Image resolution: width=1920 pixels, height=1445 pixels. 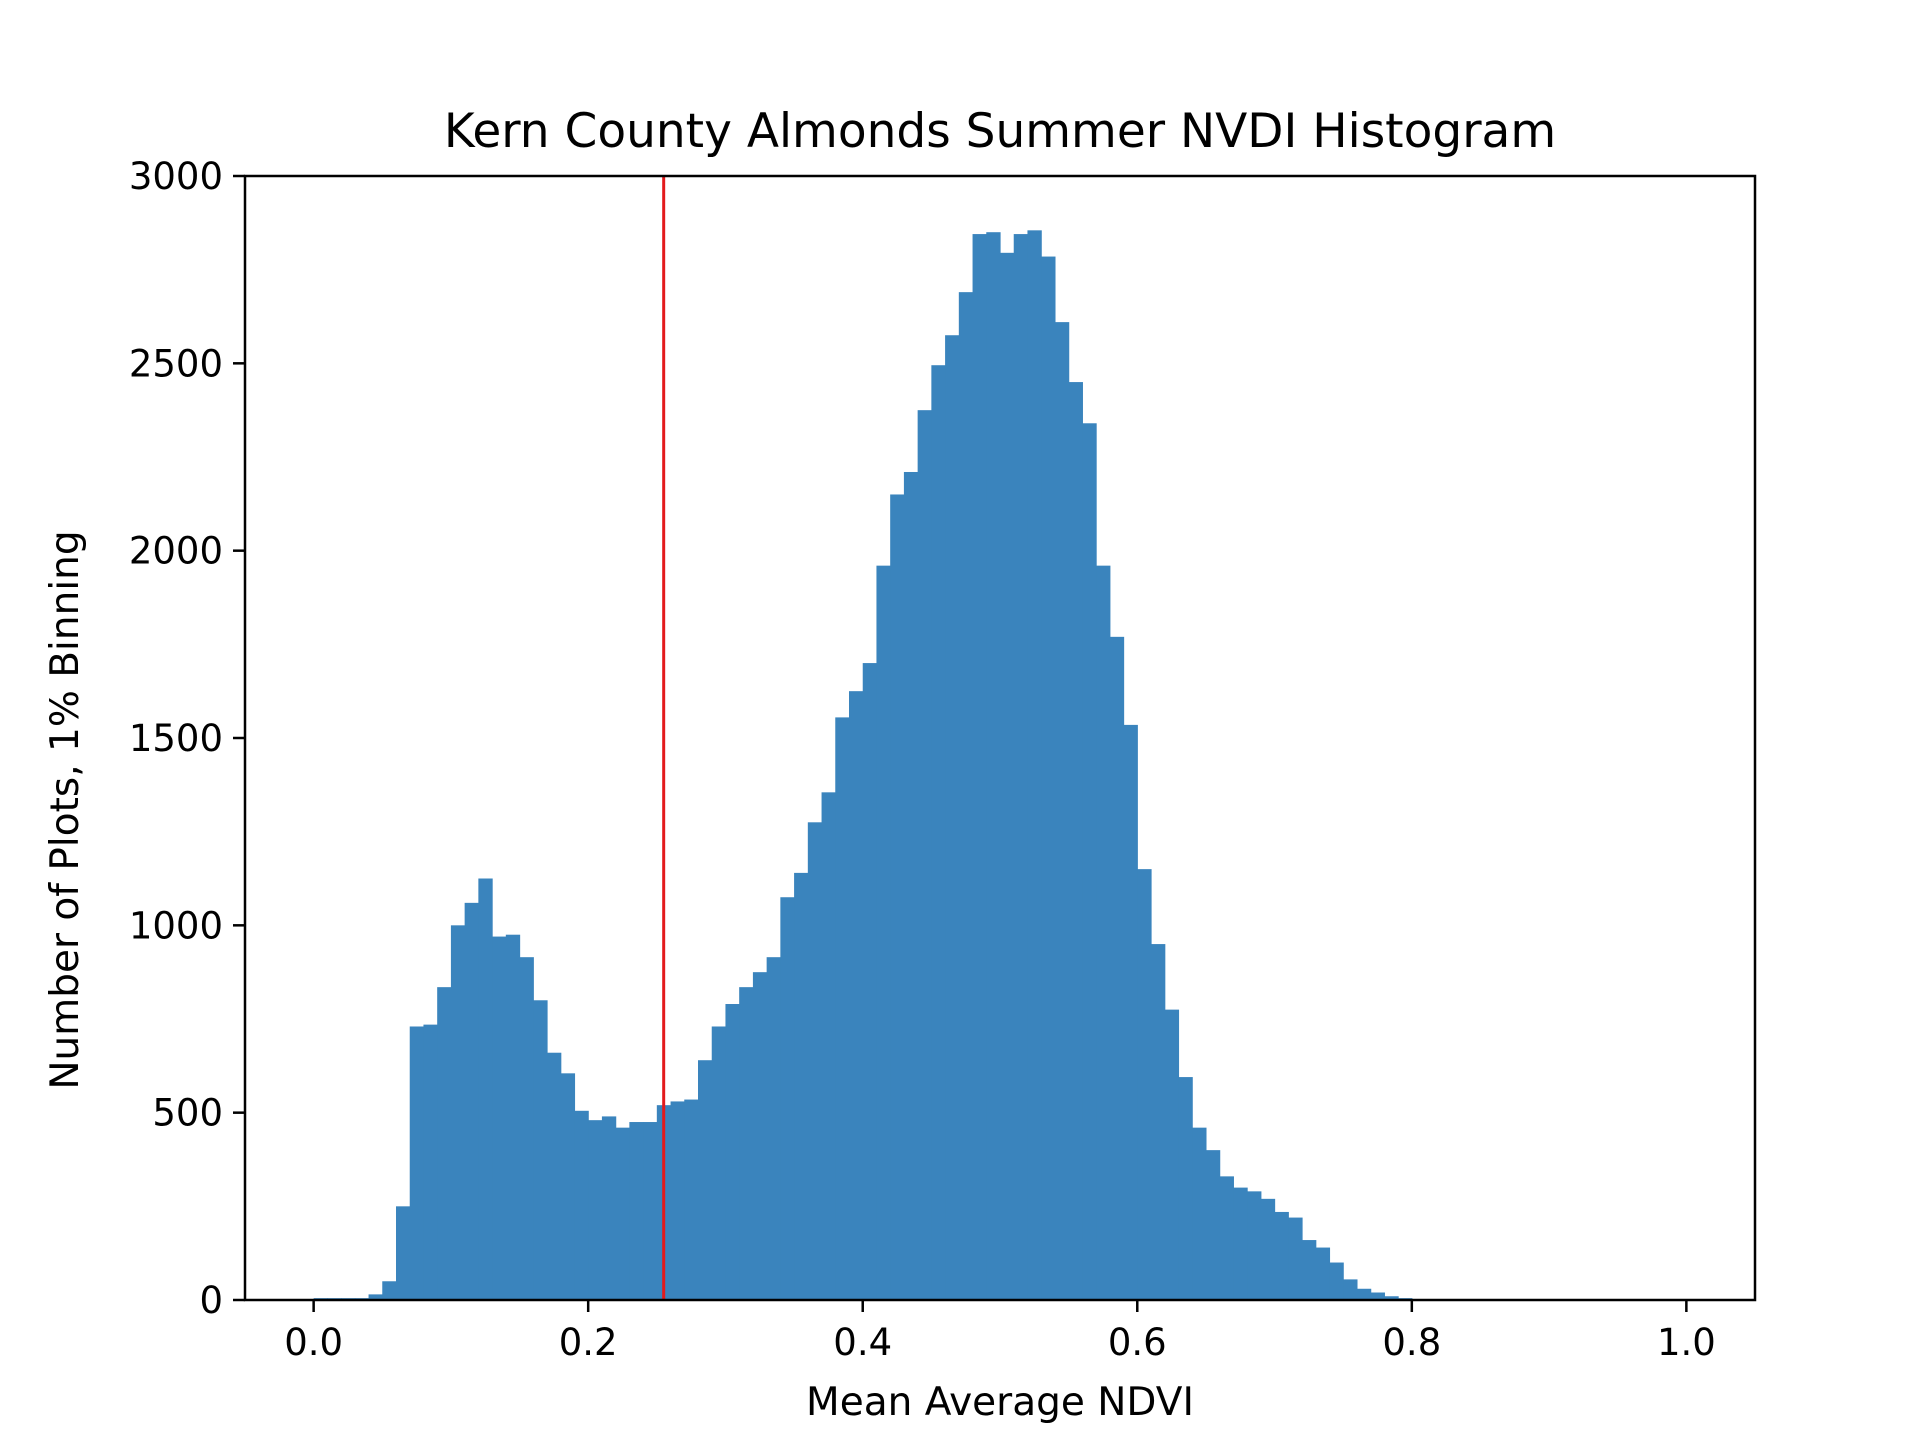 I want to click on y-axis-ticks: 0 500 1000 1500 2000 2500 3000, so click(x=187, y=738).